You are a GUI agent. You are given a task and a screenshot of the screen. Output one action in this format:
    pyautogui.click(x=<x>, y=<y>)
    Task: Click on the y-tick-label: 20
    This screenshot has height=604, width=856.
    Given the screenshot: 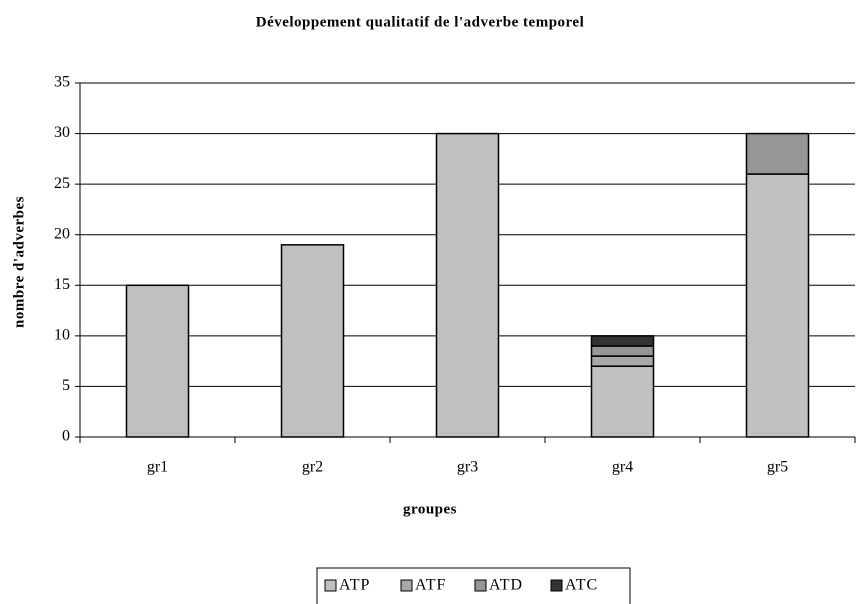 What is the action you would take?
    pyautogui.click(x=62, y=233)
    